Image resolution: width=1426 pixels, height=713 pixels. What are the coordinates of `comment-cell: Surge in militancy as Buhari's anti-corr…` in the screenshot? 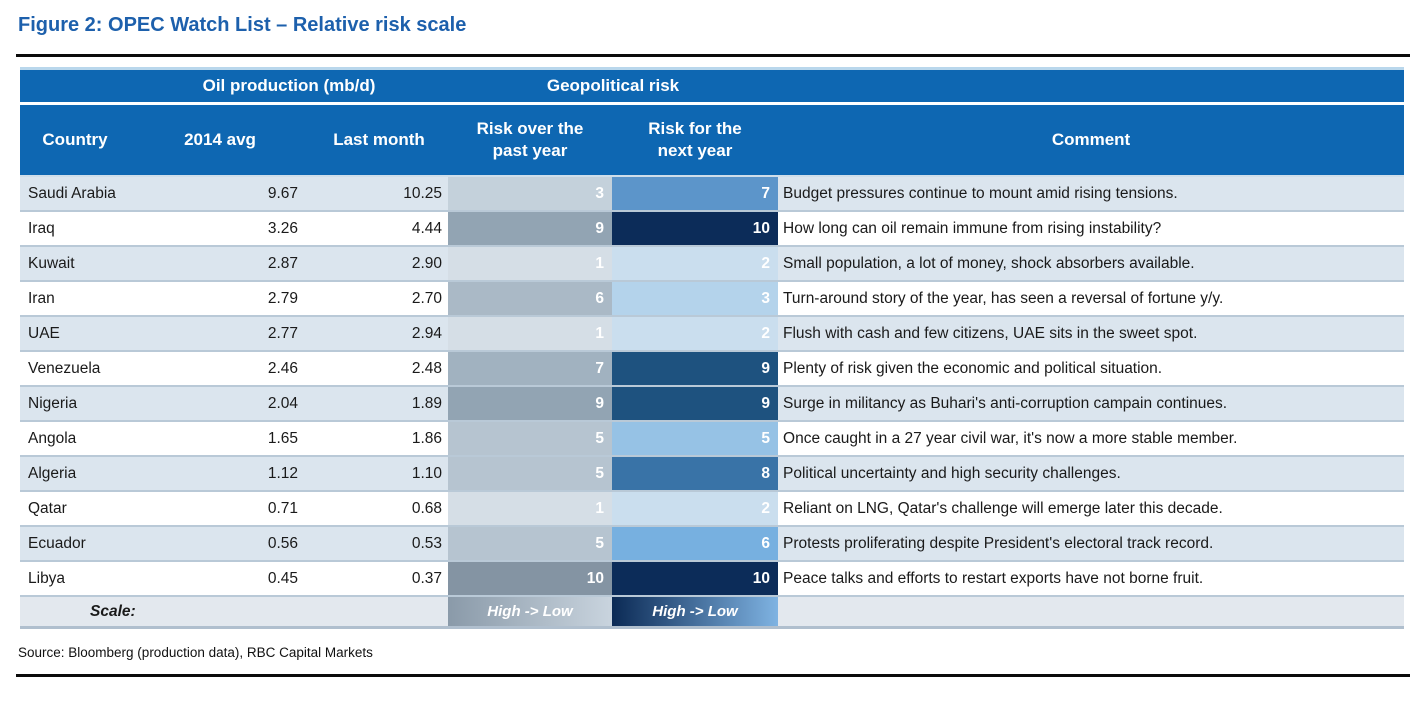 It's located at (1091, 404).